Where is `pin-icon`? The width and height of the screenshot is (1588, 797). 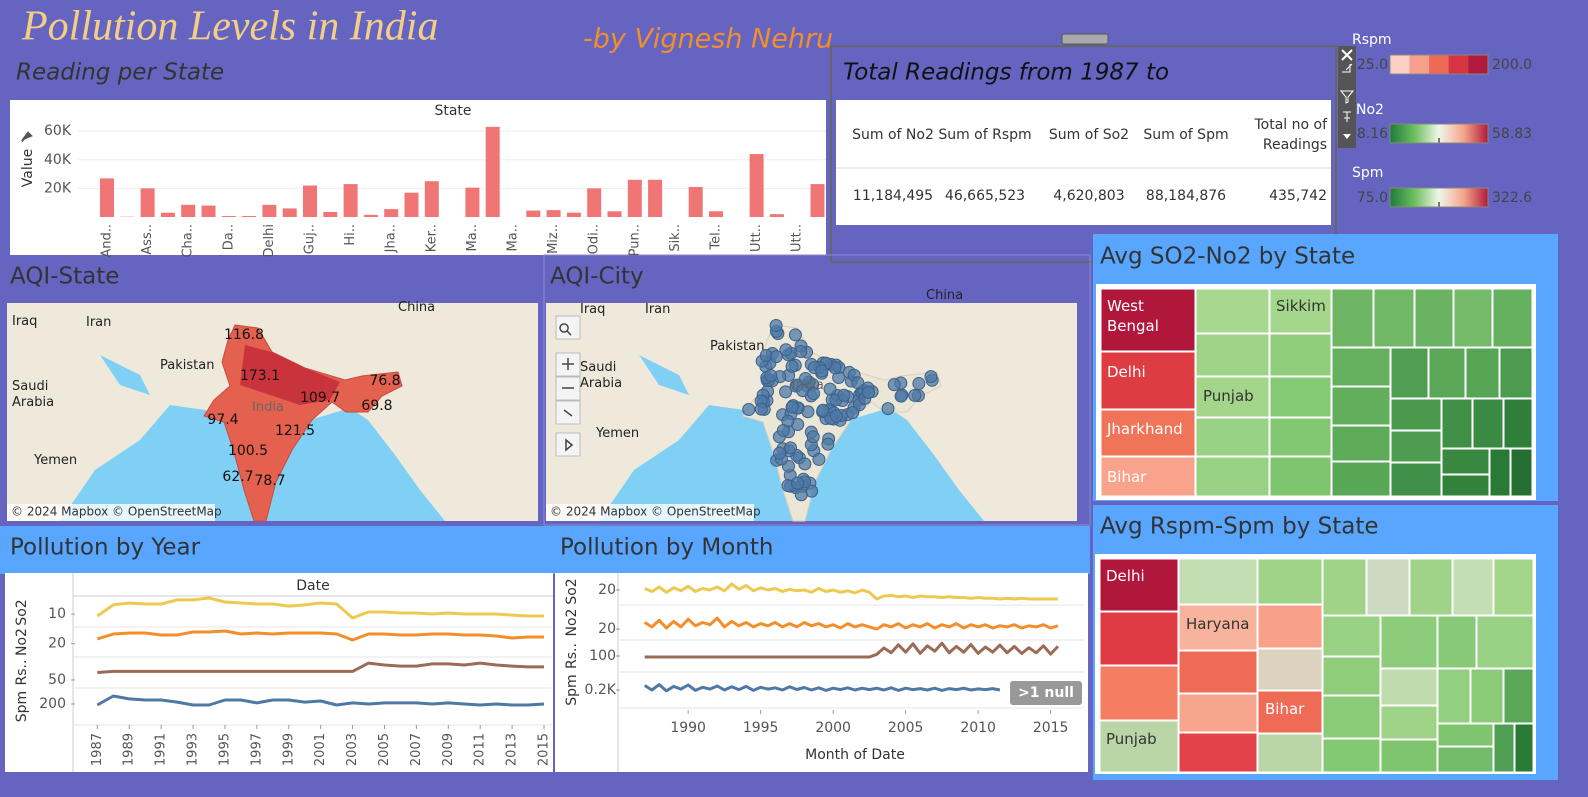 pin-icon is located at coordinates (26, 137).